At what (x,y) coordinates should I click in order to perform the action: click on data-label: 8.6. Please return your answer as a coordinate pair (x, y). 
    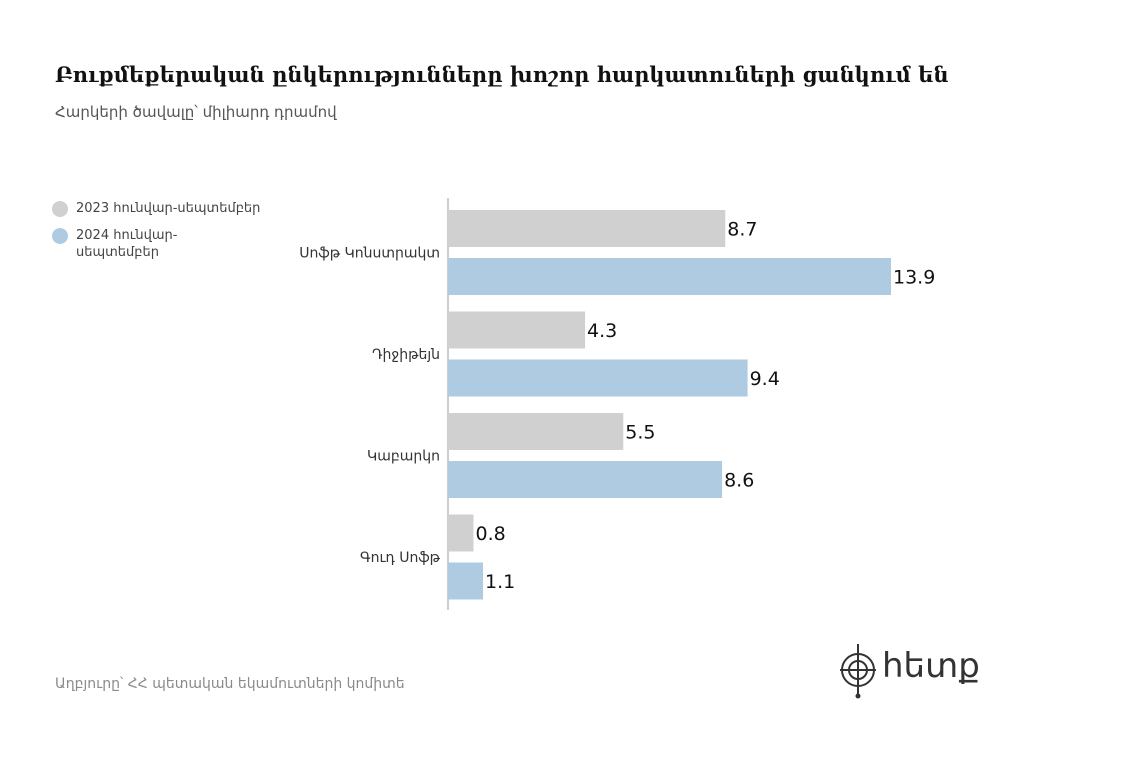
    Looking at the image, I should click on (739, 481).